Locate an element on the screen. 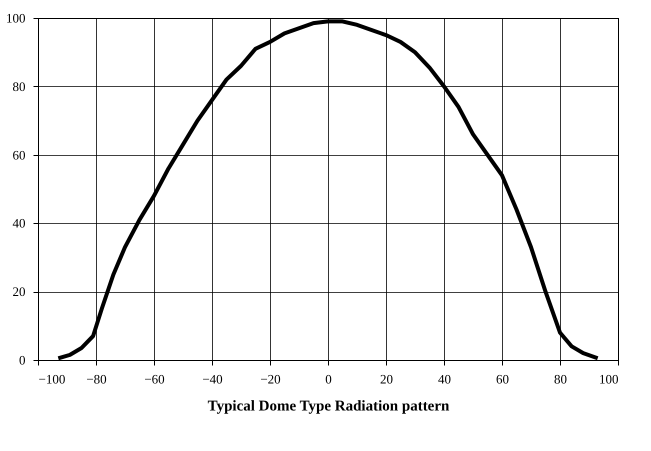 This screenshot has height=451, width=651. y-tick-label: 100 is located at coordinates (16, 18).